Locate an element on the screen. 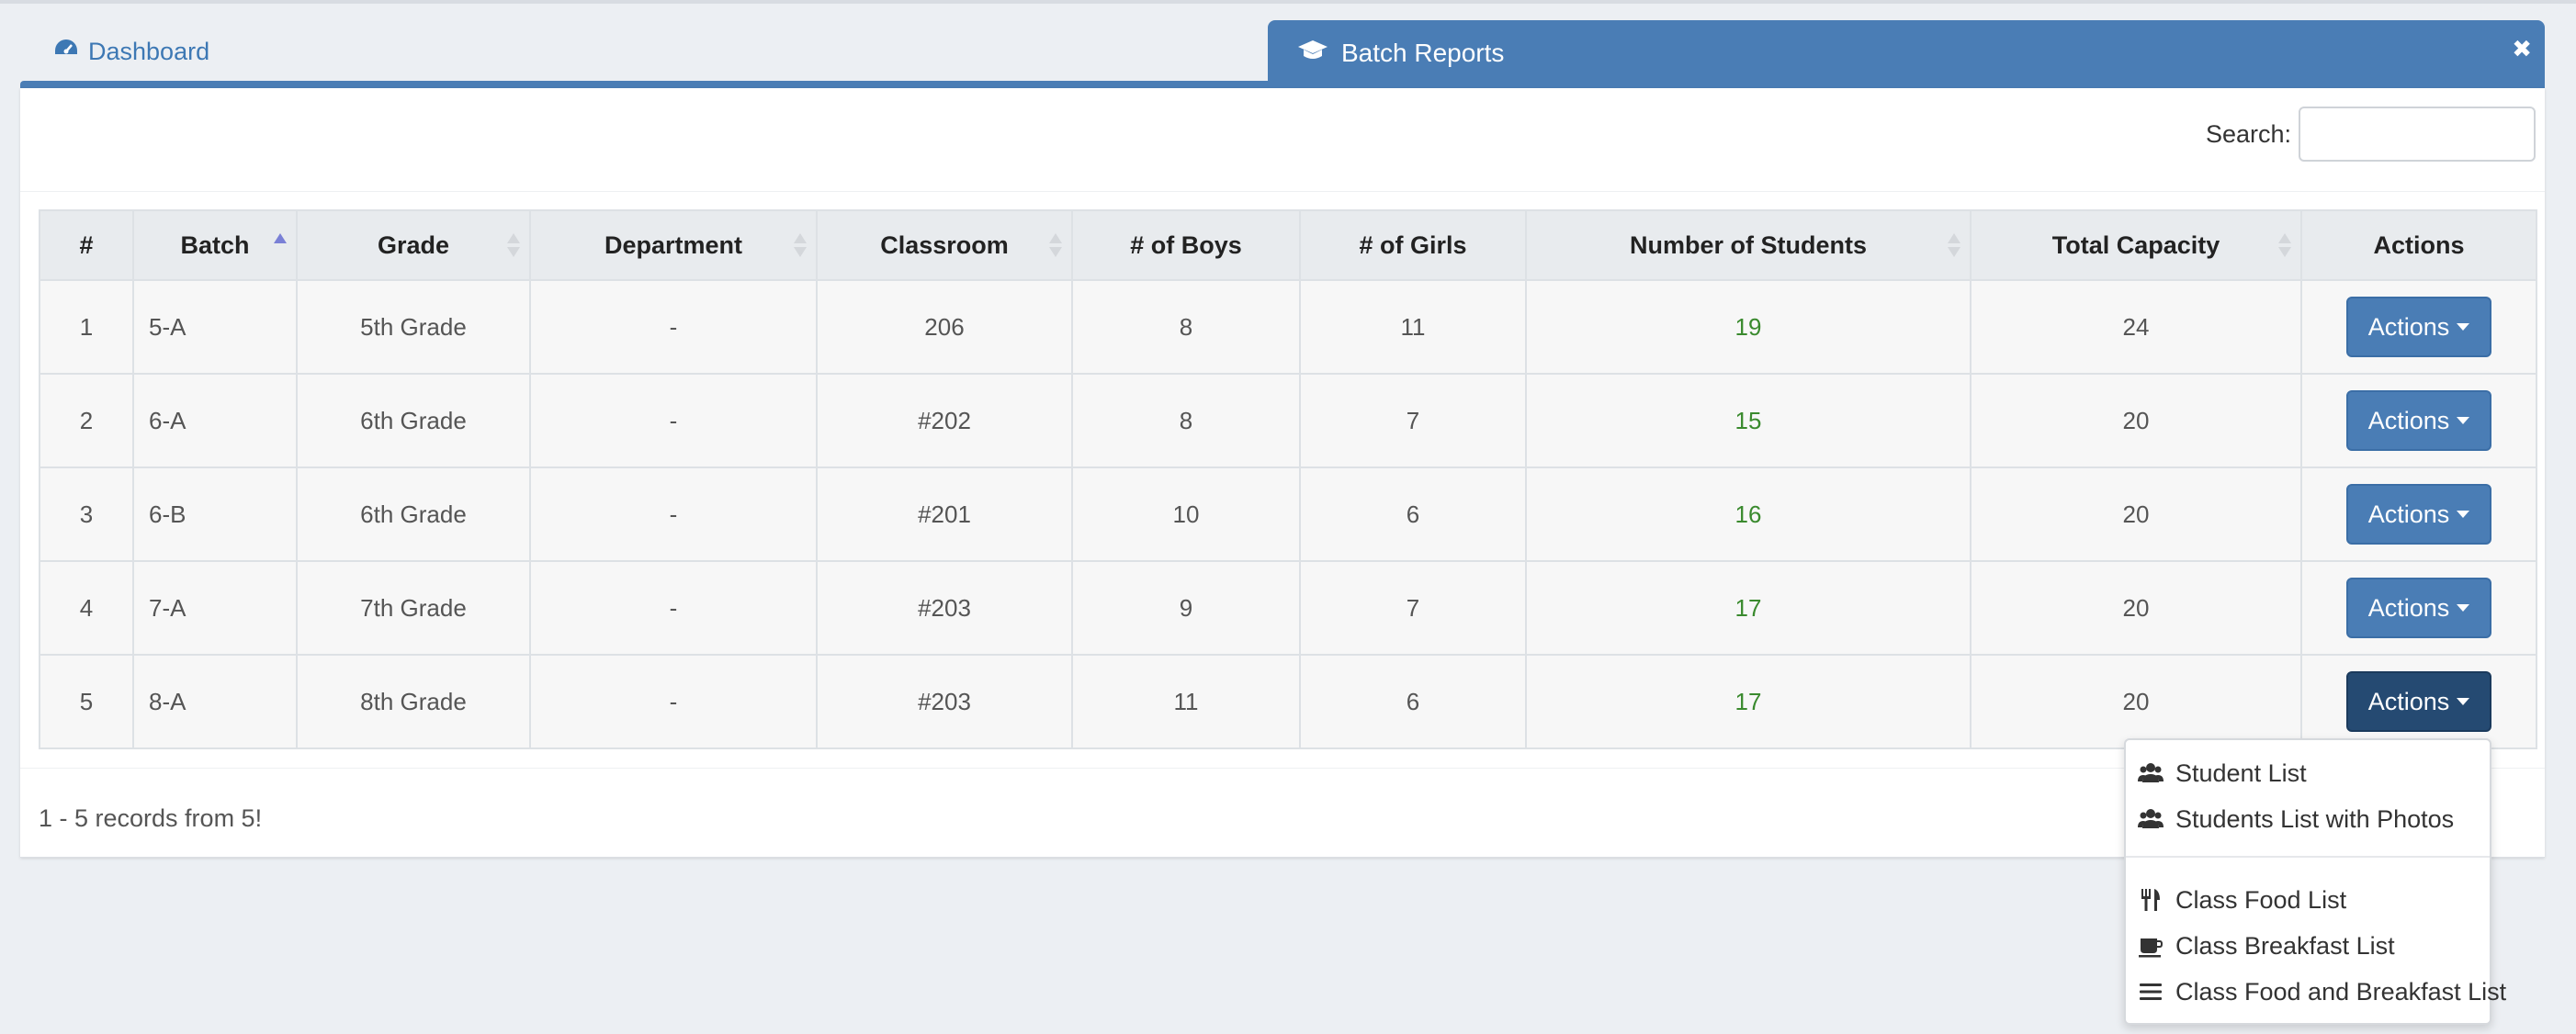  col-header-department: Department is located at coordinates (673, 245).